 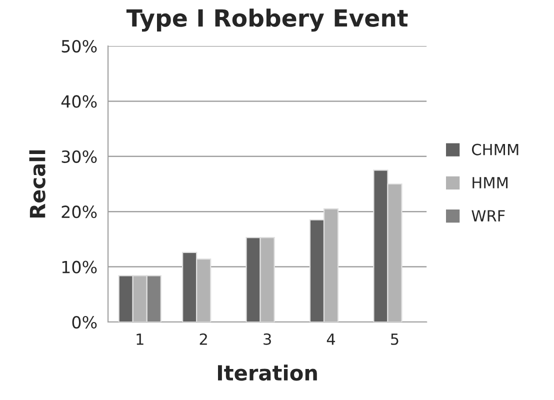 I want to click on y-axis-title: Recall, so click(x=37, y=184).